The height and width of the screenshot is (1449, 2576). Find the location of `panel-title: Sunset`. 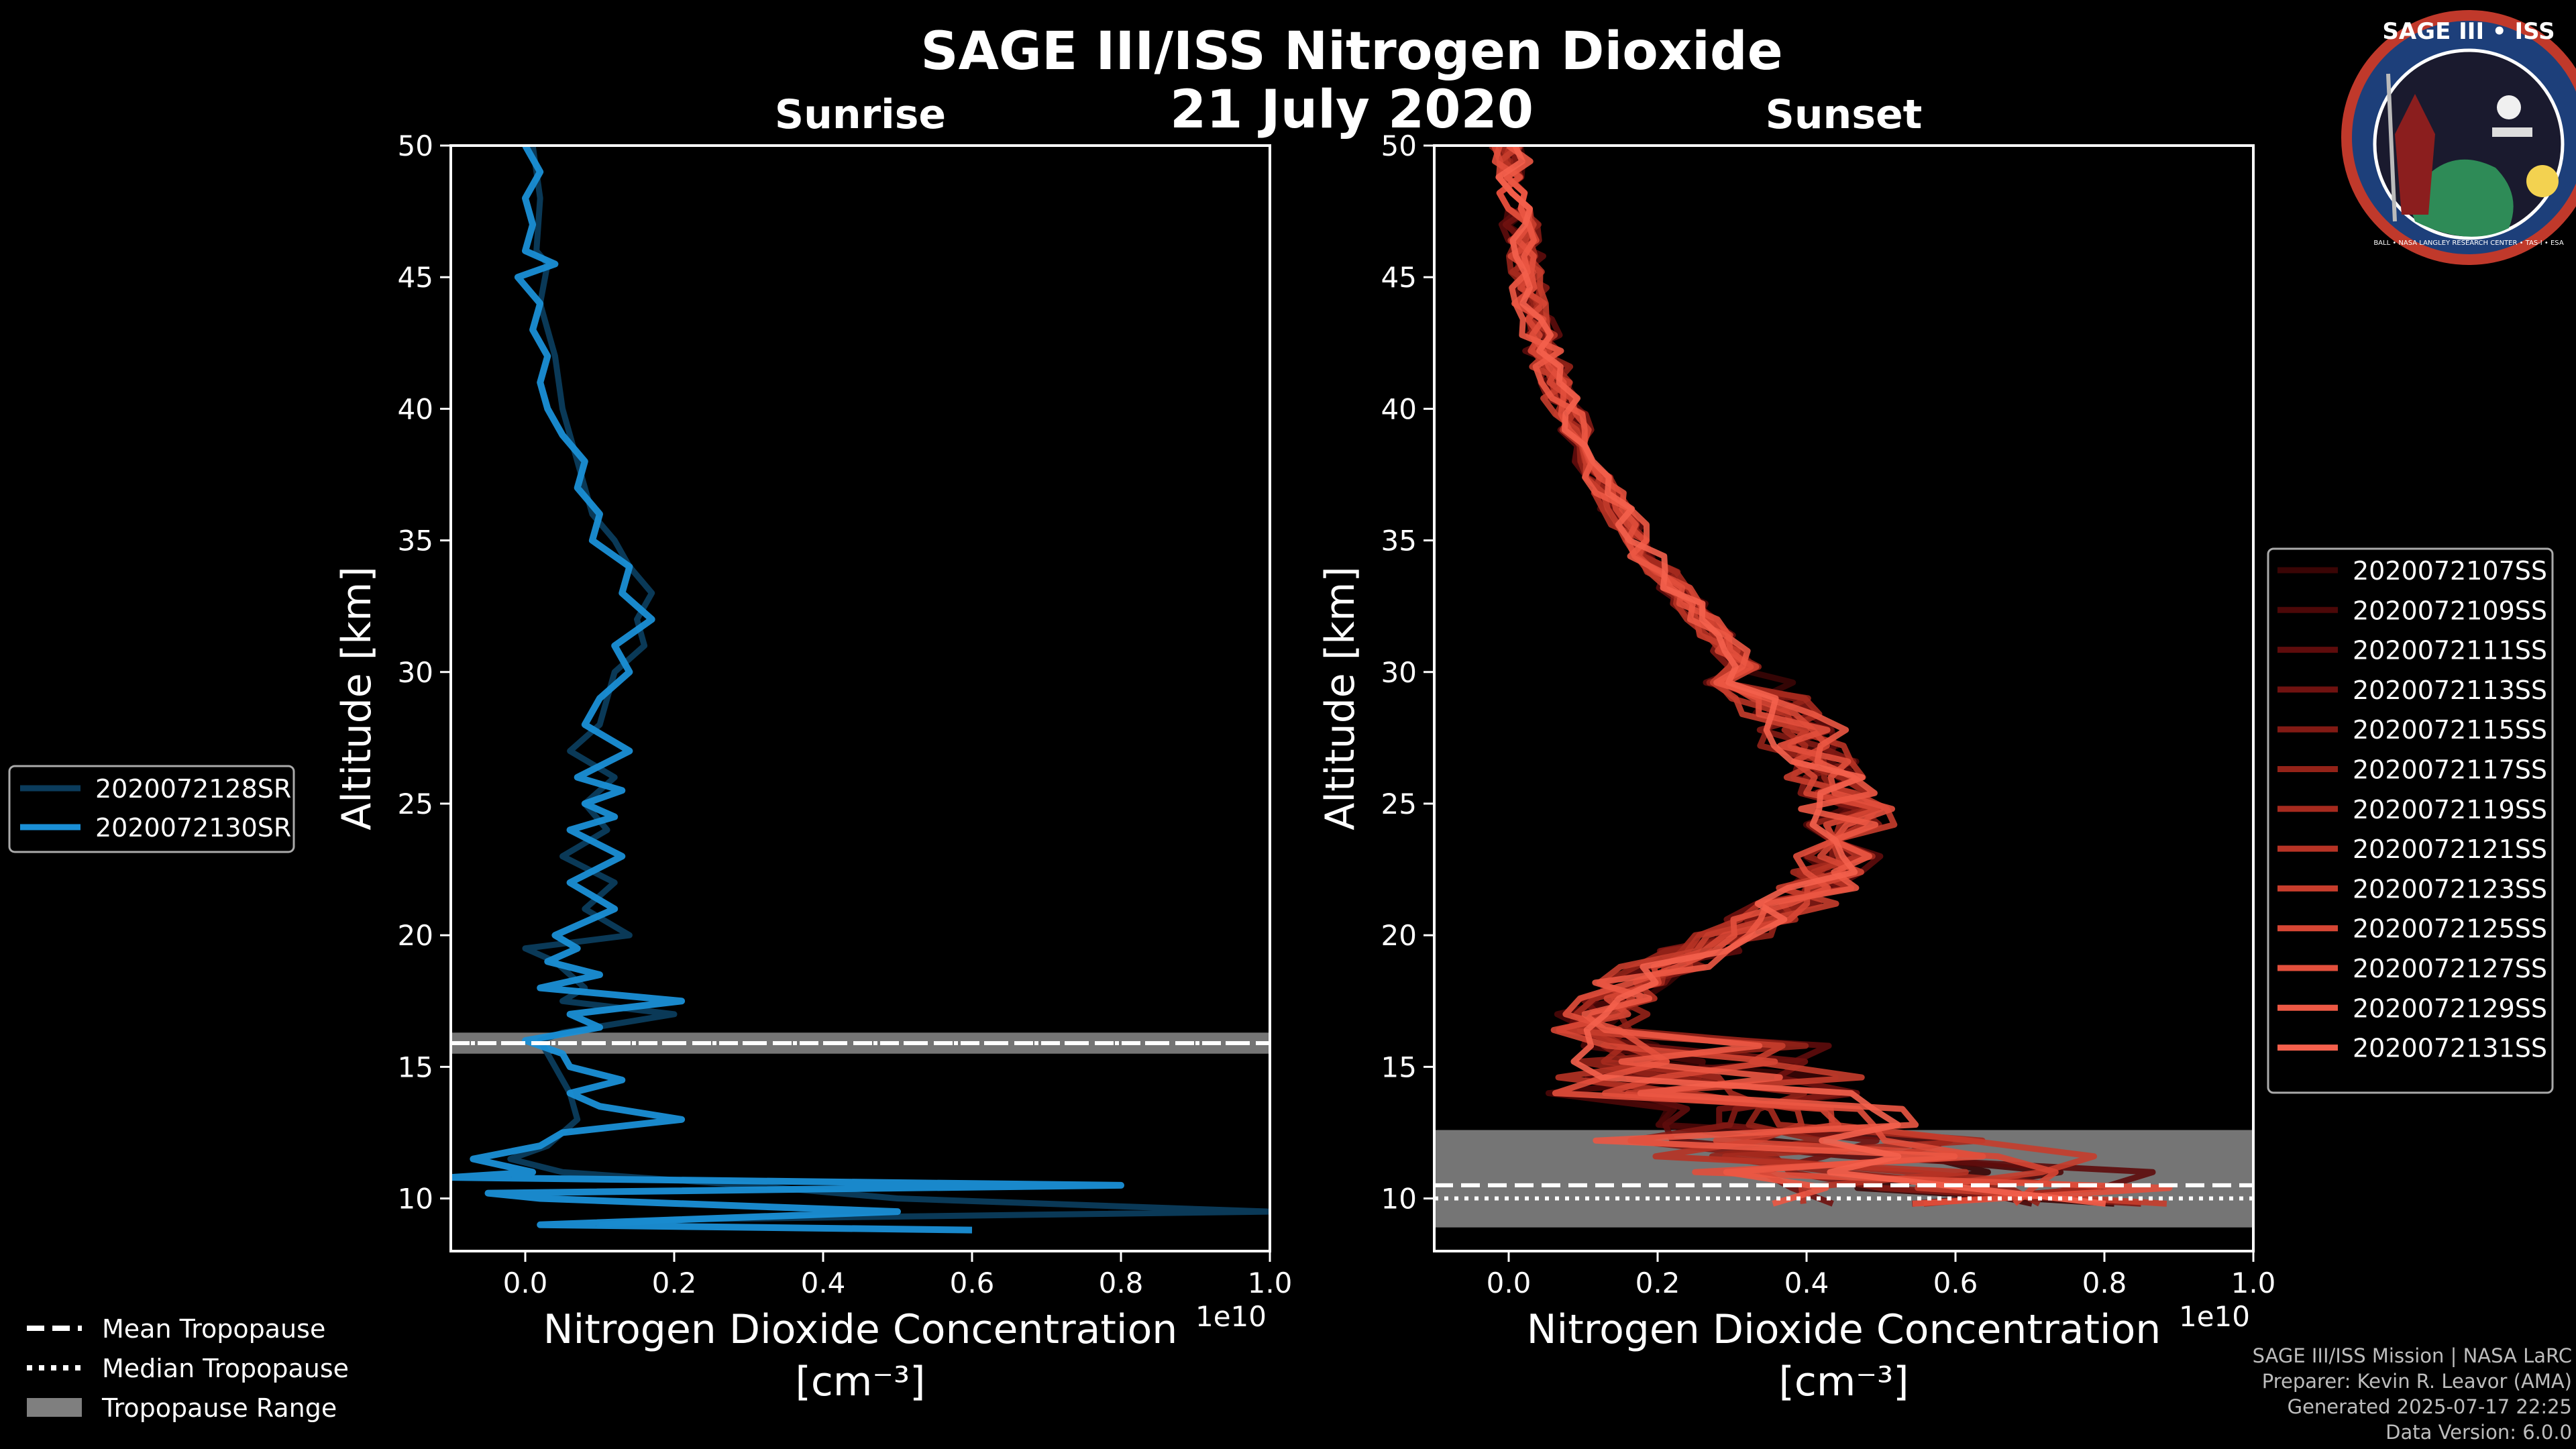

panel-title: Sunset is located at coordinates (1844, 114).